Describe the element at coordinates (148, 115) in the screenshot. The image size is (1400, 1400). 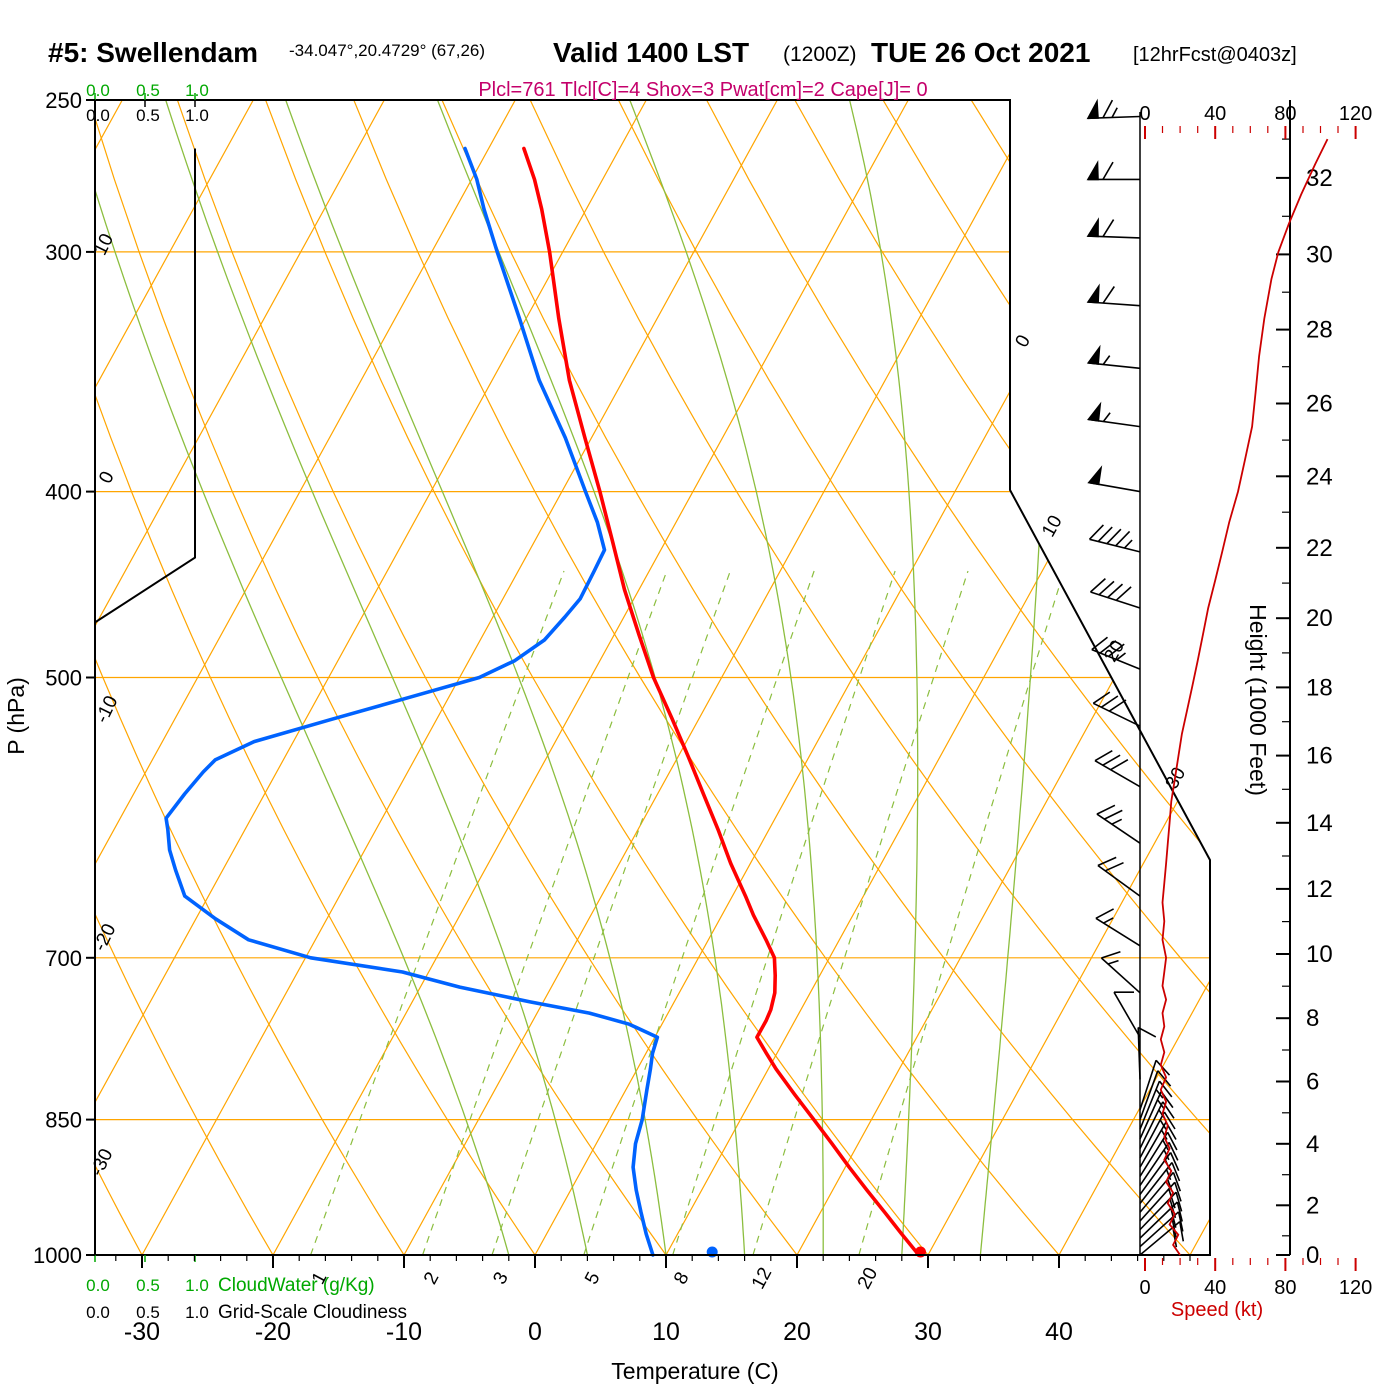
I see `cloudiness-scale-05: 0.5` at that location.